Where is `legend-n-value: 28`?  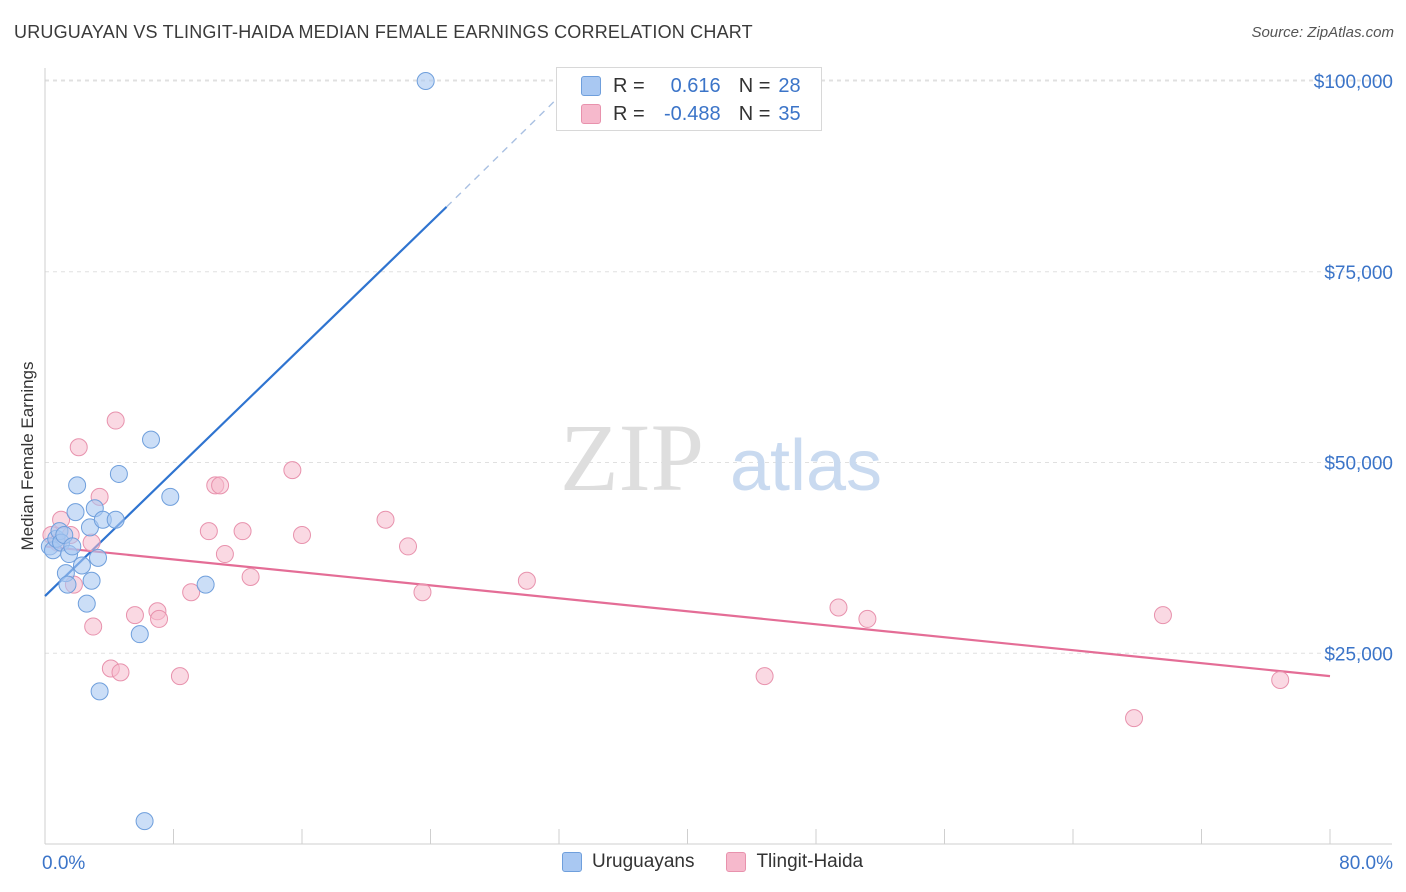
legend-n-value: 28 is located at coordinates (789, 85).